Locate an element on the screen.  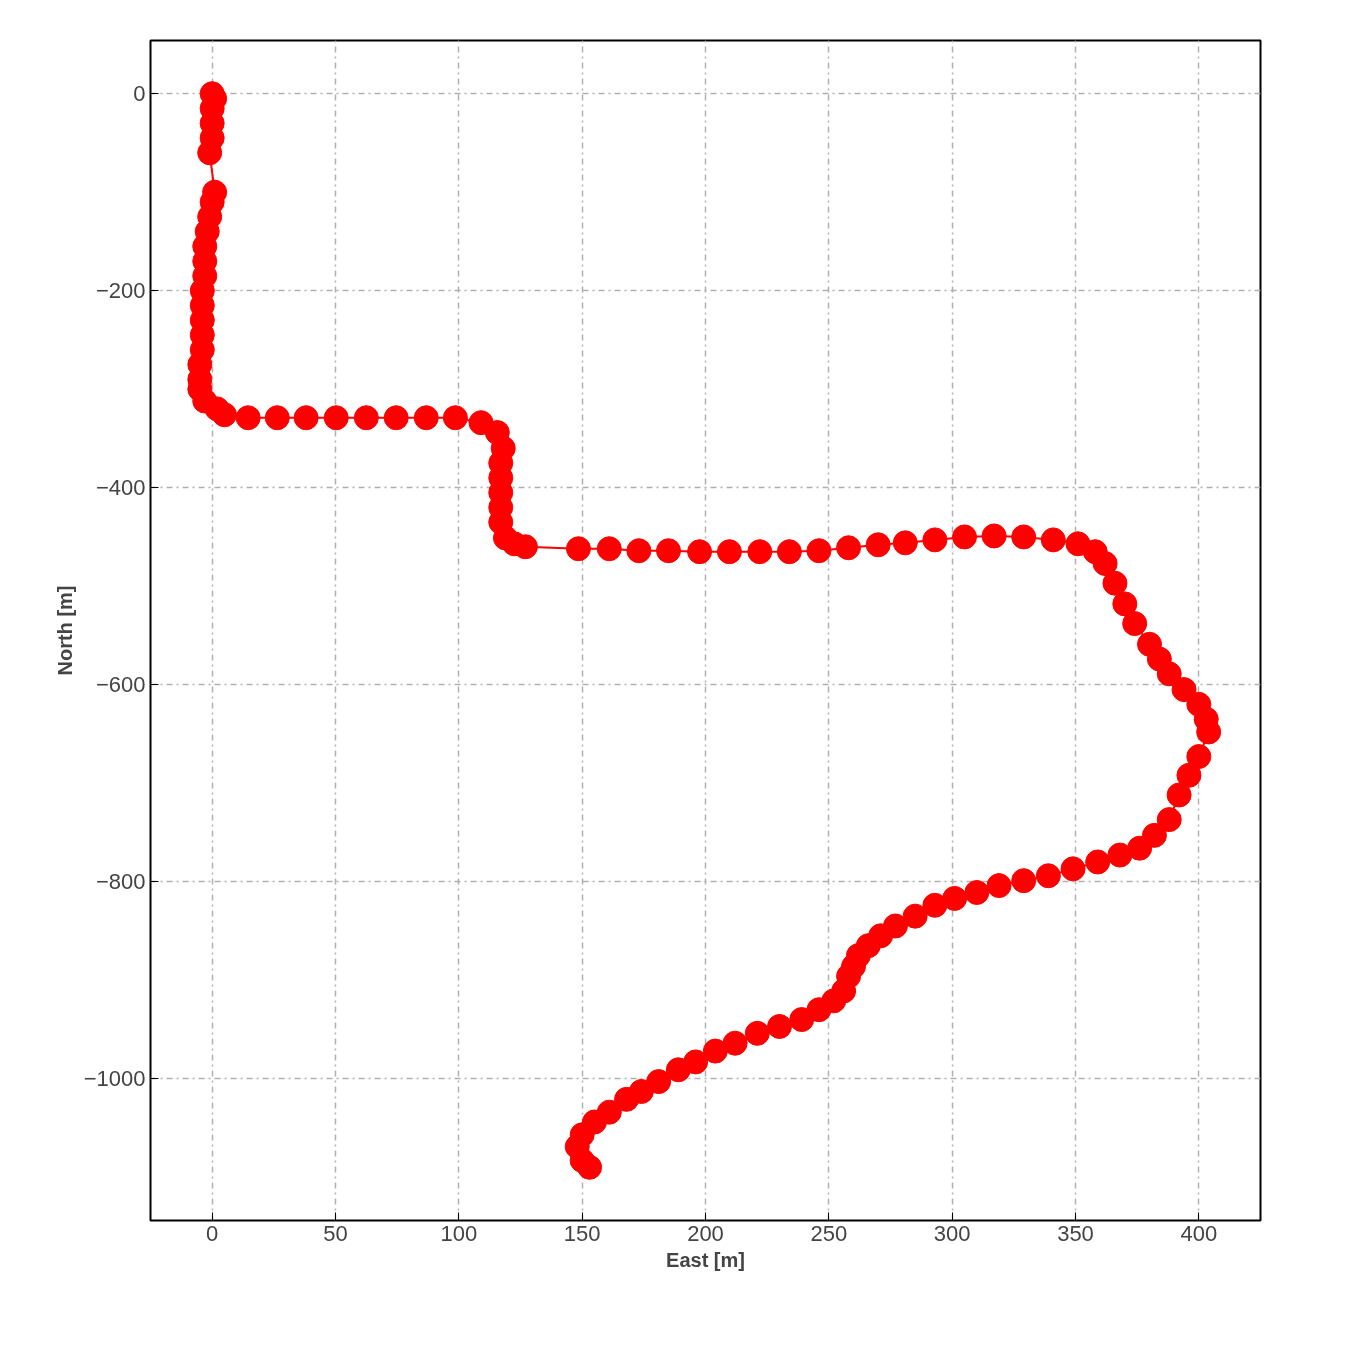
x-tick-label: 350 is located at coordinates (1075, 1233).